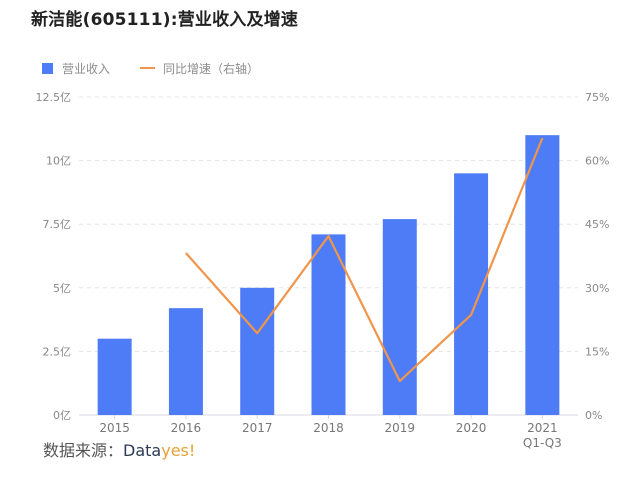  Describe the element at coordinates (47, 68) in the screenshot. I see `bar-legend-swatch-icon` at that location.